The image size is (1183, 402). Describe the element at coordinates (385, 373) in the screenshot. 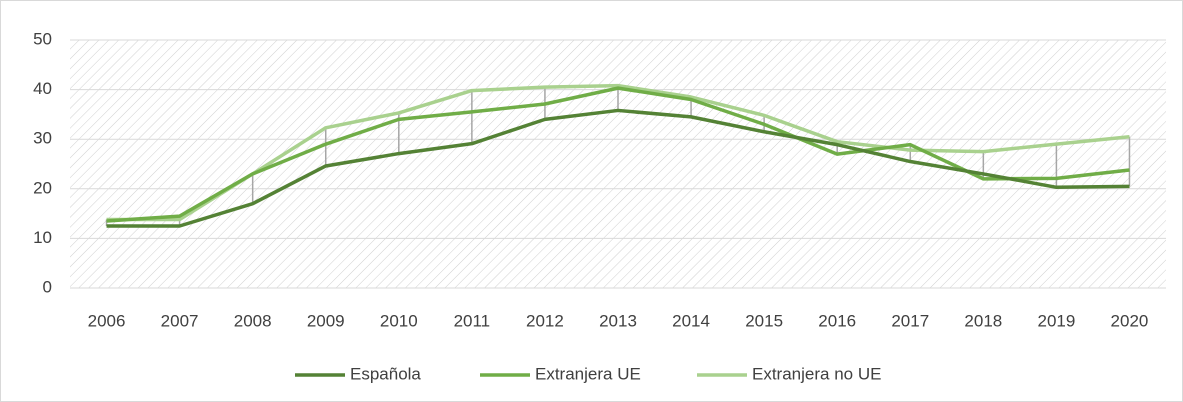

I see `legend-label: Española` at that location.